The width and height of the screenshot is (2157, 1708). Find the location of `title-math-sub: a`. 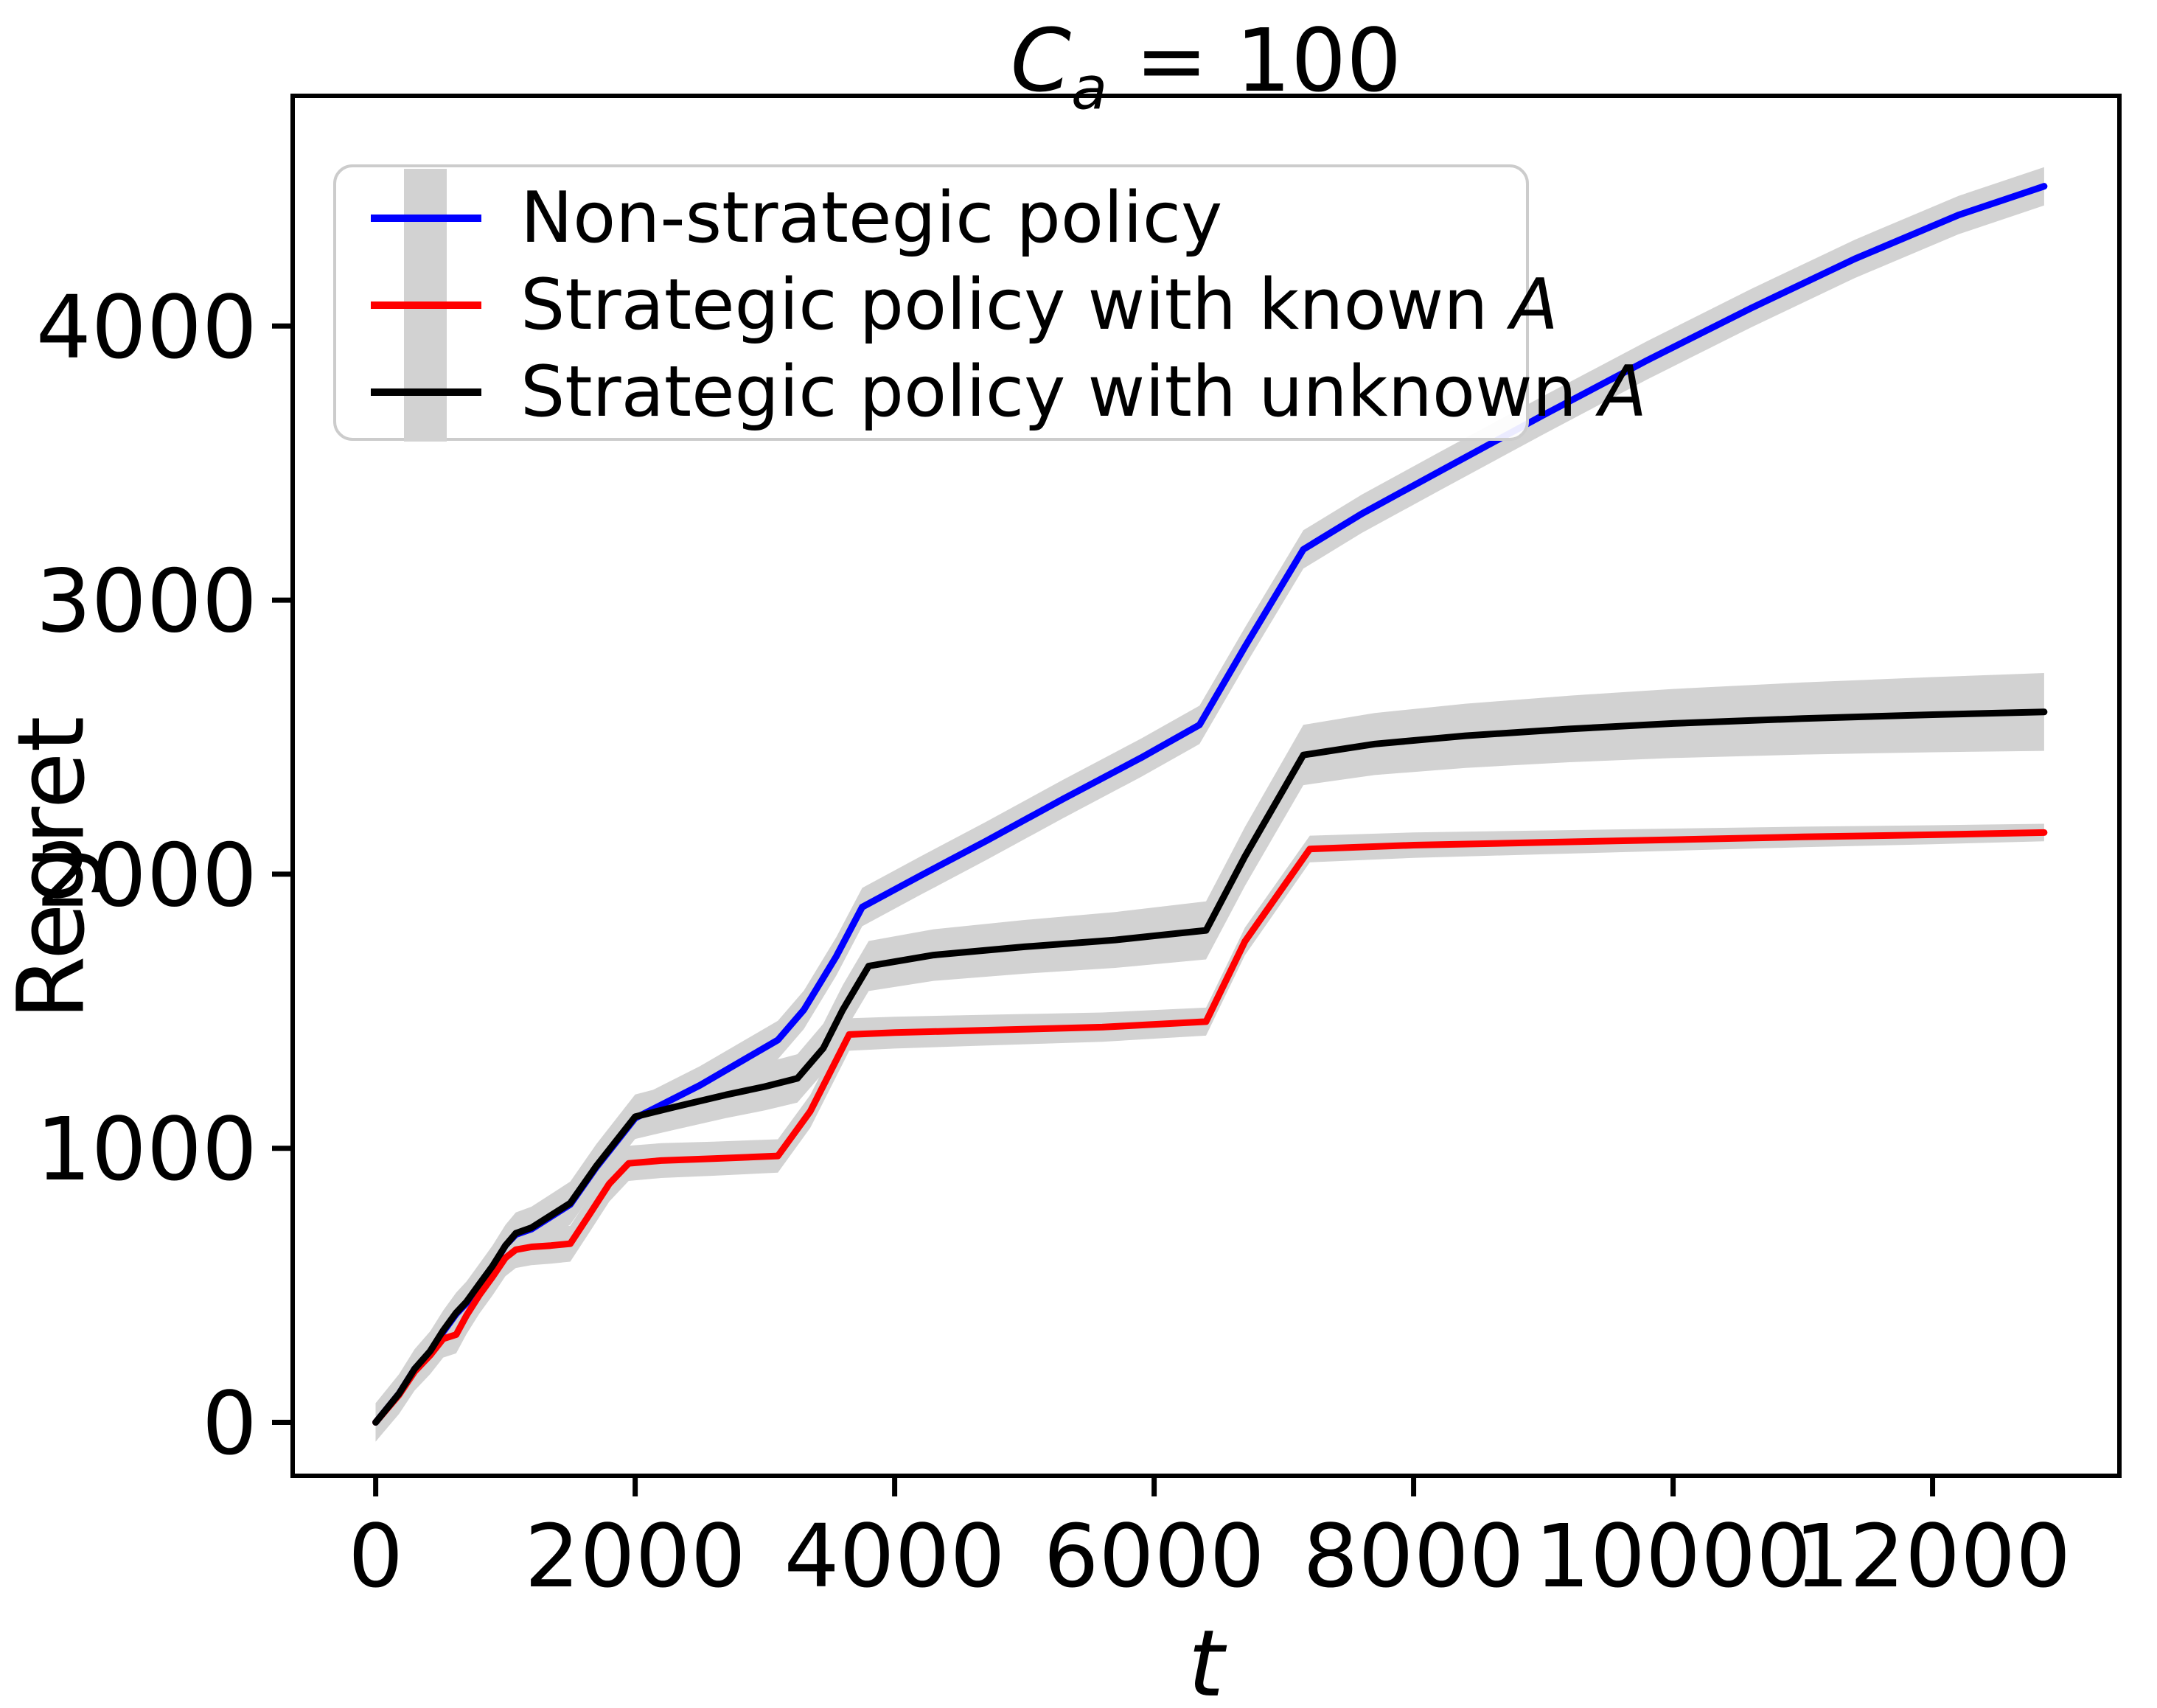

title-math-sub: a is located at coordinates (1090, 88).